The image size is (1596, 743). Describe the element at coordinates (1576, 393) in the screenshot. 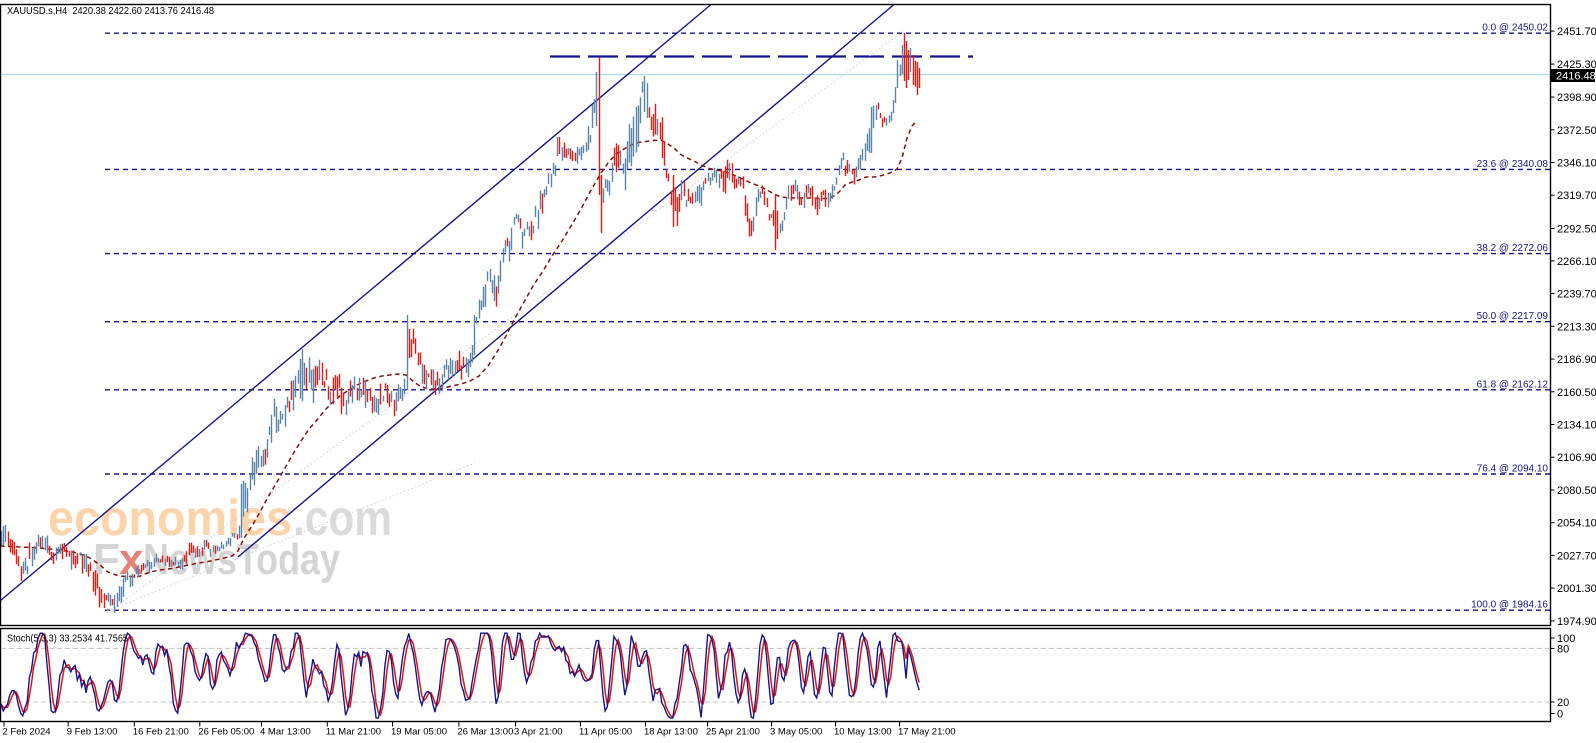

I see `svg-text: 2160.50` at that location.